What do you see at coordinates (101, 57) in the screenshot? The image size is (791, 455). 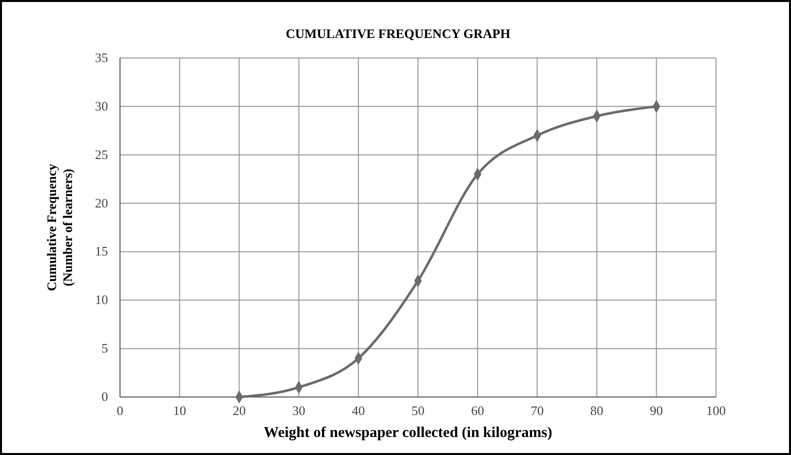 I see `y-tick-label: 35` at bounding box center [101, 57].